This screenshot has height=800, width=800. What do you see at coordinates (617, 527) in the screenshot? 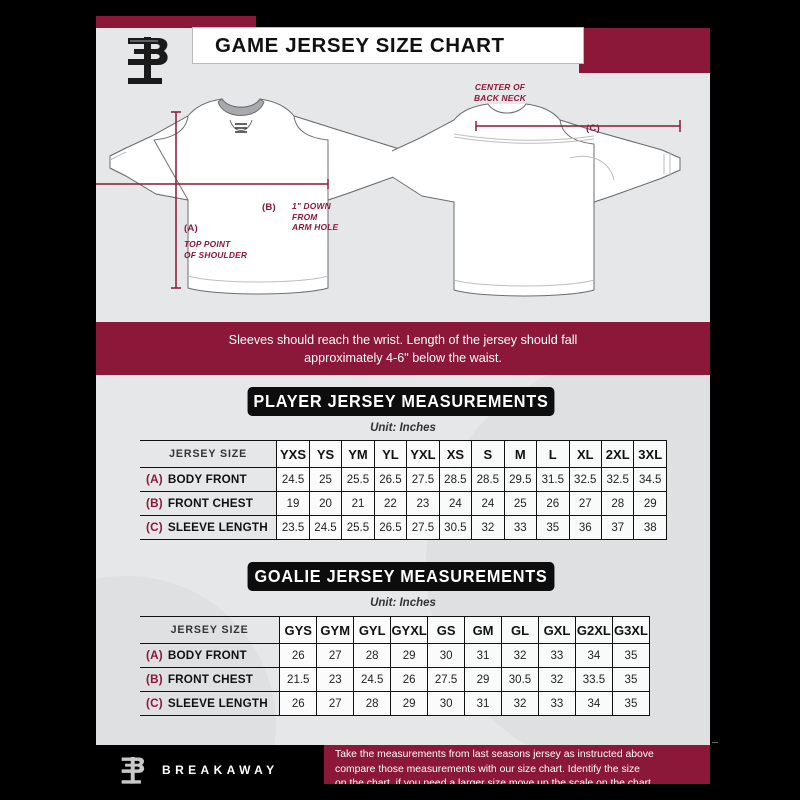
I see `measurement-value: 37` at bounding box center [617, 527].